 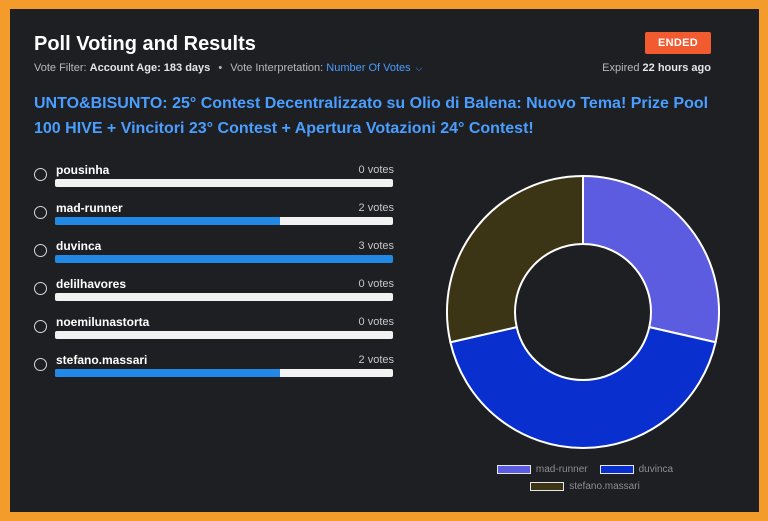 I want to click on legend-row: stefano.massari, so click(x=585, y=486).